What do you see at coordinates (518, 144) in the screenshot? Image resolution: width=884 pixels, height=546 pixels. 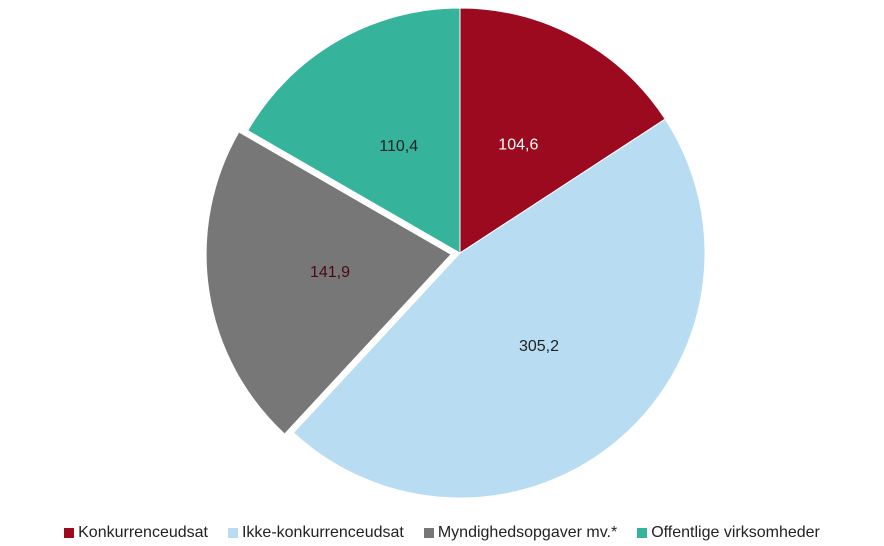 I see `data-label: 104,6` at bounding box center [518, 144].